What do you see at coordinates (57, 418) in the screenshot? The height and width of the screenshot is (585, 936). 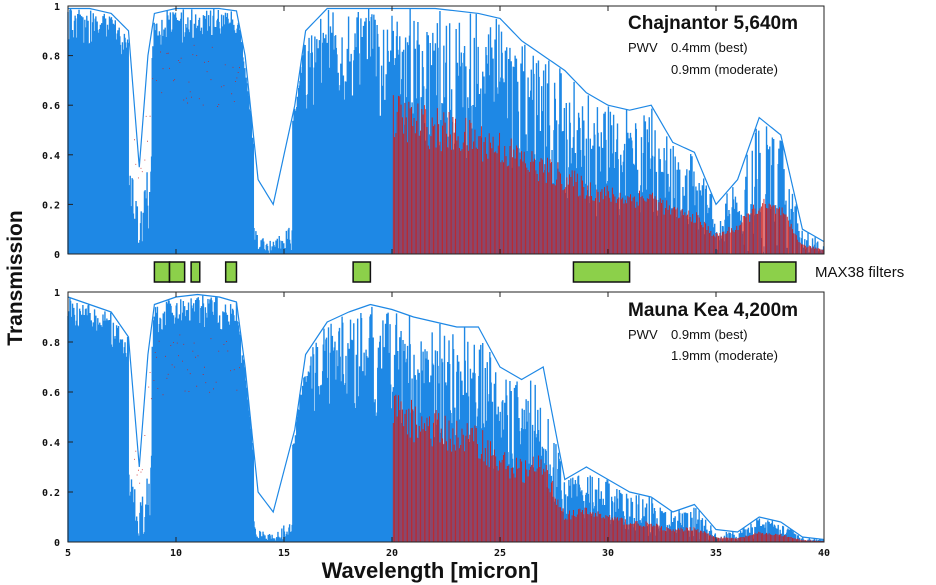 I see `bottom-yticks: 0 0.2 0.4 0.6 0.8 1` at bounding box center [57, 418].